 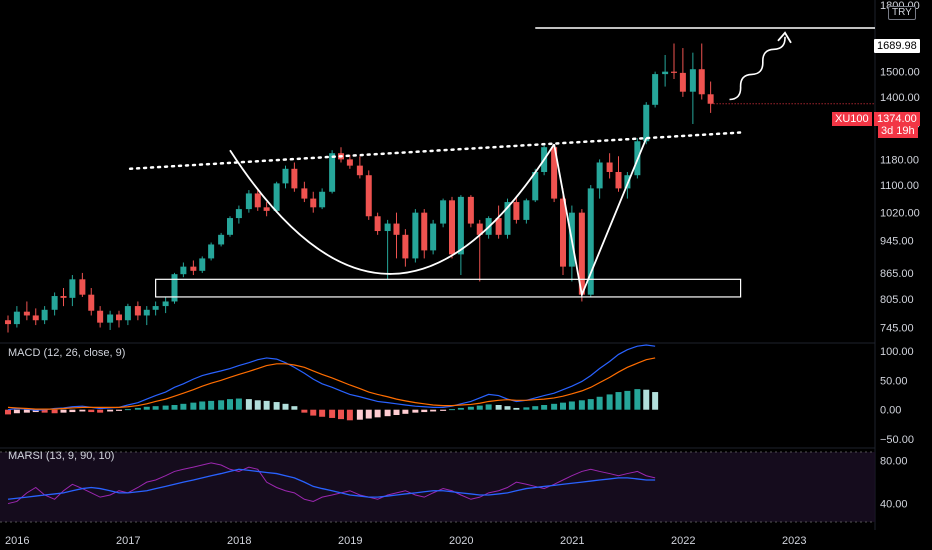 I want to click on resistance-line, so click(x=435, y=151).